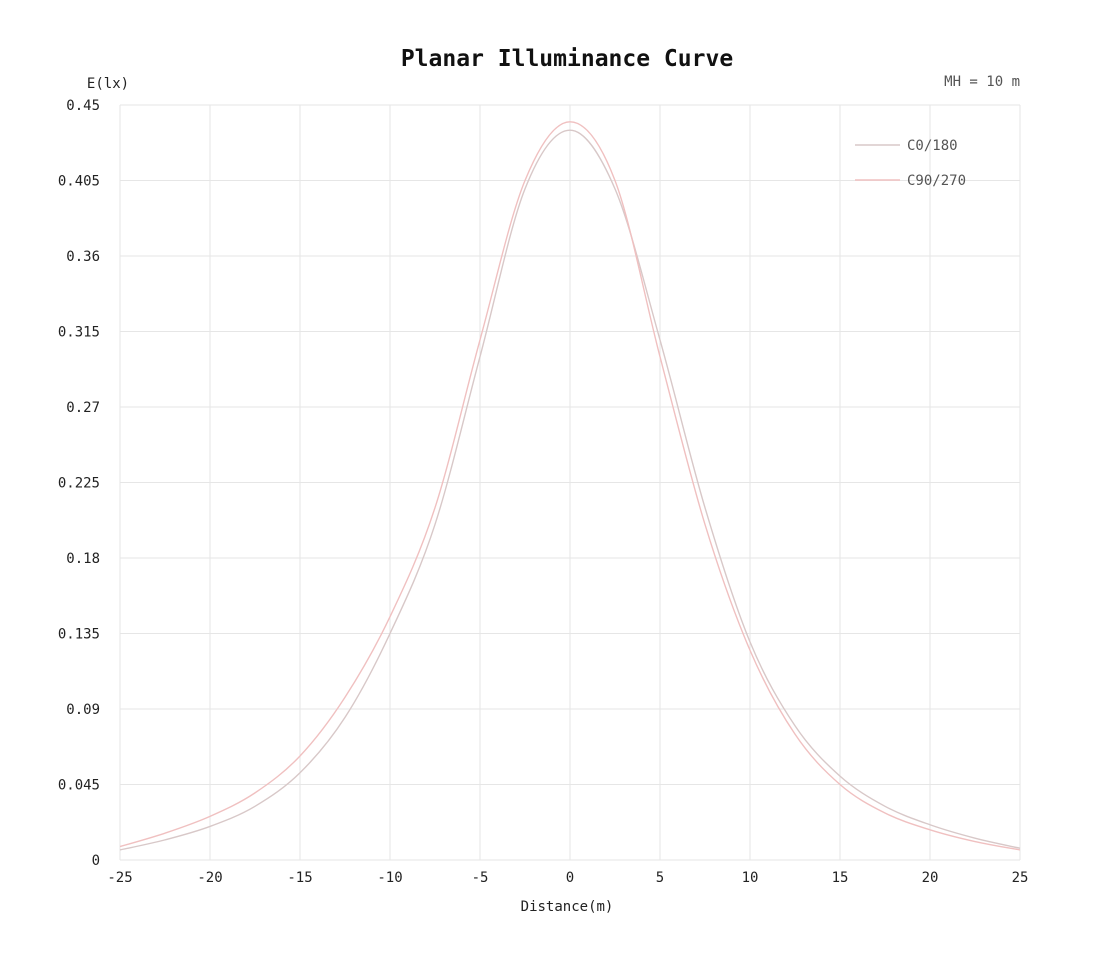 The image size is (1113, 955). Describe the element at coordinates (389, 878) in the screenshot. I see `x-tick-label: -10` at that location.